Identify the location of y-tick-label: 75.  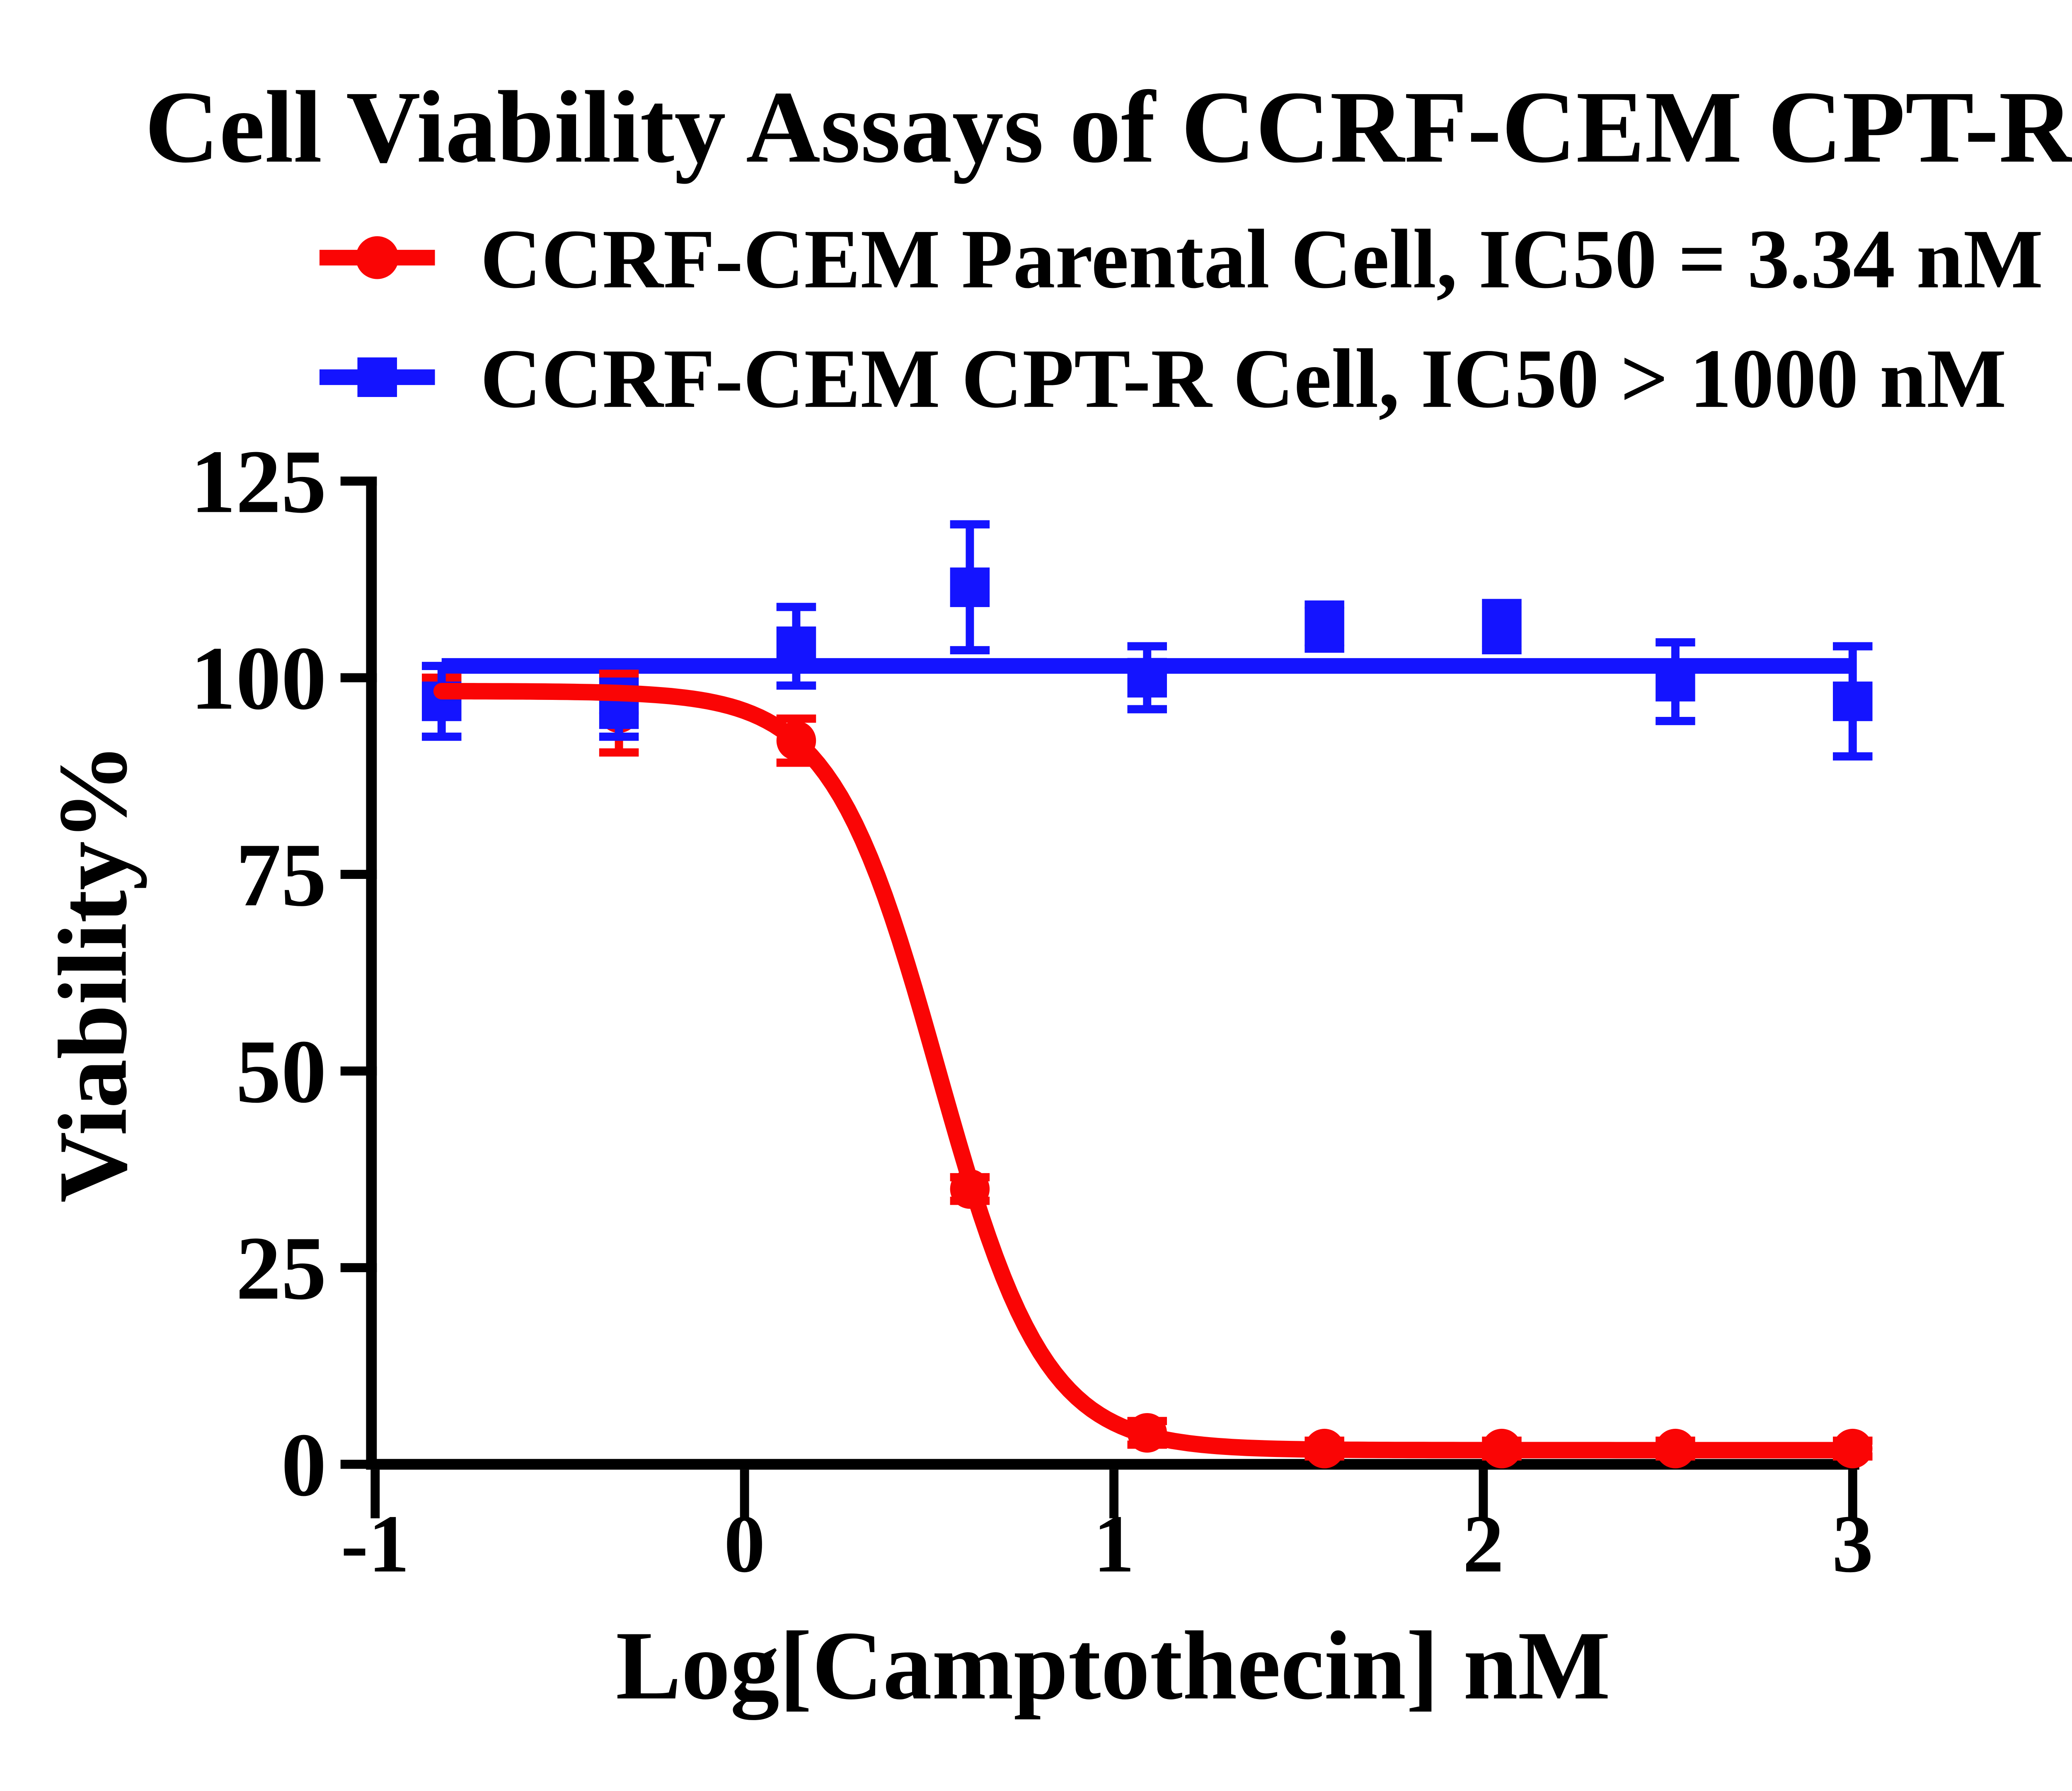
(281, 875).